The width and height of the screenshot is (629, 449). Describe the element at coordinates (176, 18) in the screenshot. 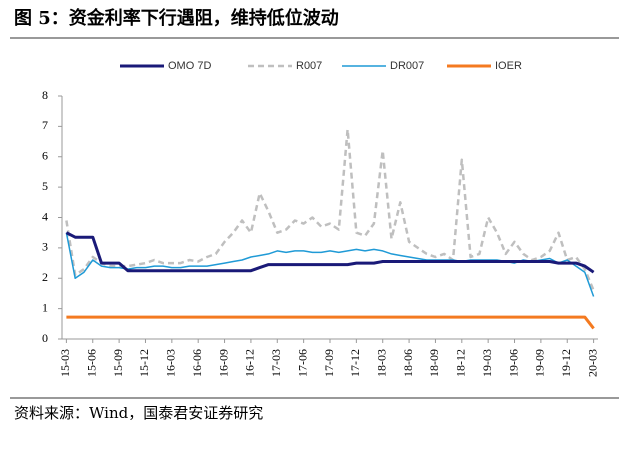

I see `chart-title: 图 5：资金利率下行遇阻，维持低位波动` at that location.